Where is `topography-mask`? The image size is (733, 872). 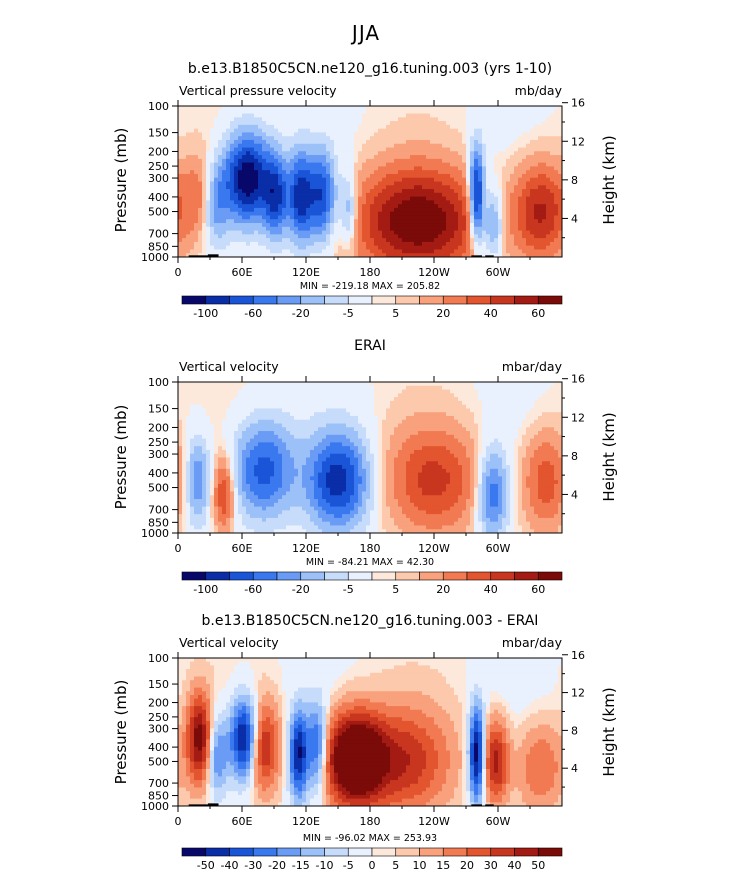
topography-mask is located at coordinates (476, 256).